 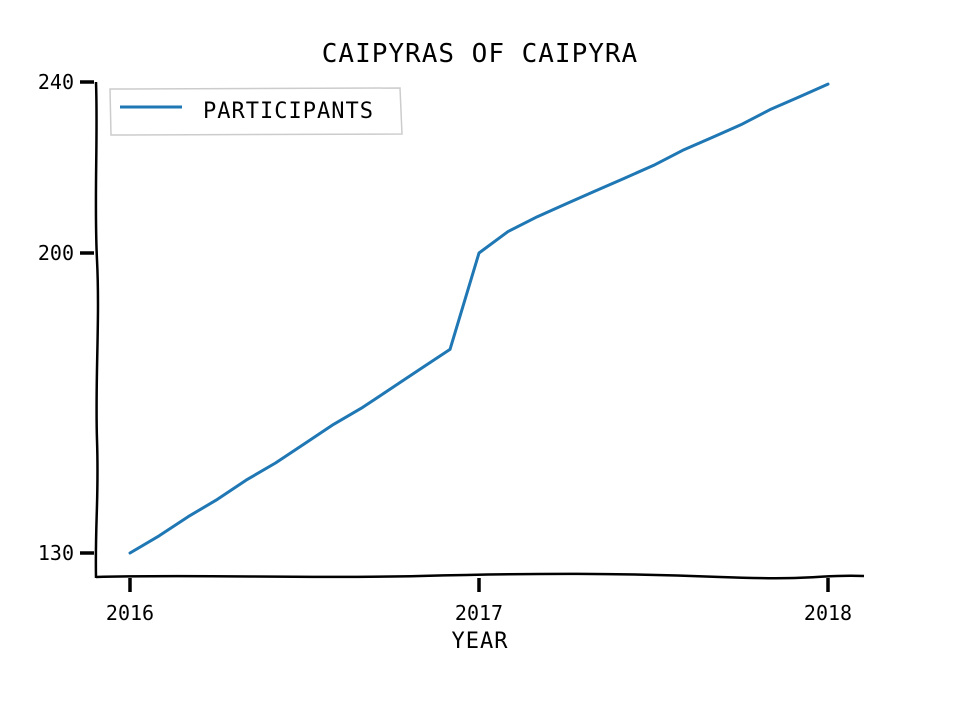 What do you see at coordinates (130, 613) in the screenshot?
I see `x-tick-label: 2016` at bounding box center [130, 613].